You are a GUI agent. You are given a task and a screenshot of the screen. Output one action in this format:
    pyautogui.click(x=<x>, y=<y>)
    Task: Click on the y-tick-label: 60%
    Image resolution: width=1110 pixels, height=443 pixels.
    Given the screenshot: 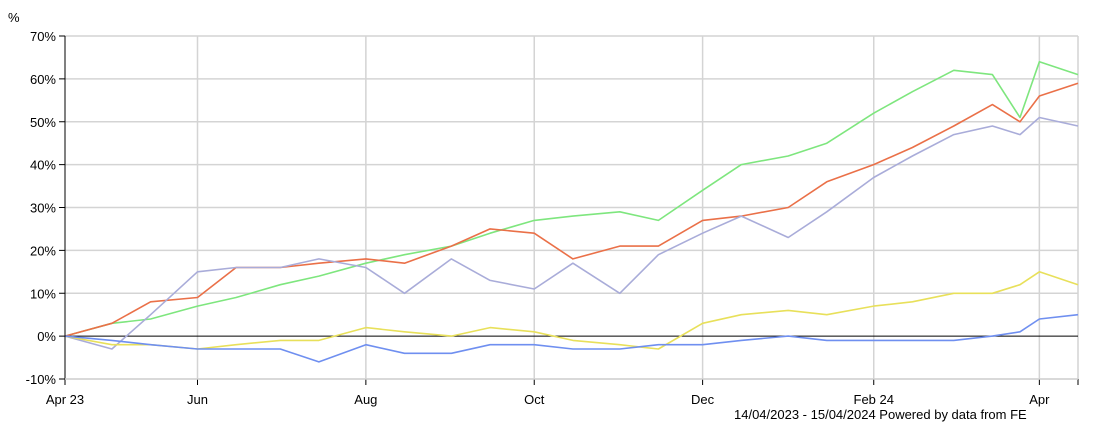 What is the action you would take?
    pyautogui.click(x=43, y=79)
    